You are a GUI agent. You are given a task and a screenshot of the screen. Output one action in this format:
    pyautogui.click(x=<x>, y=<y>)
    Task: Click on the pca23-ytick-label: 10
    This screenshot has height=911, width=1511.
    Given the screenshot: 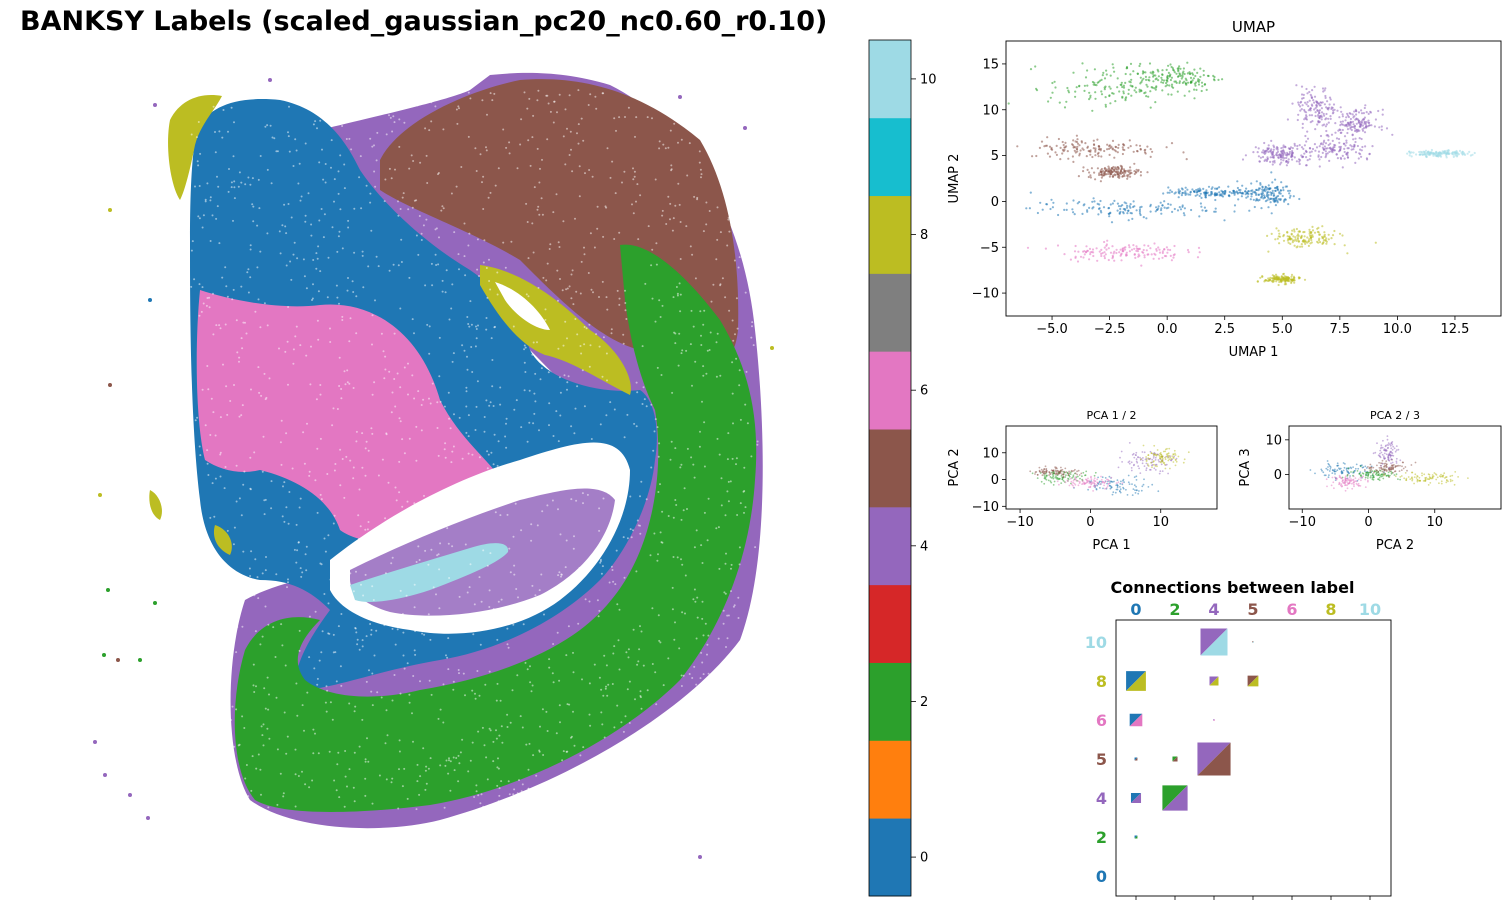 What is the action you would take?
    pyautogui.click(x=1273, y=440)
    